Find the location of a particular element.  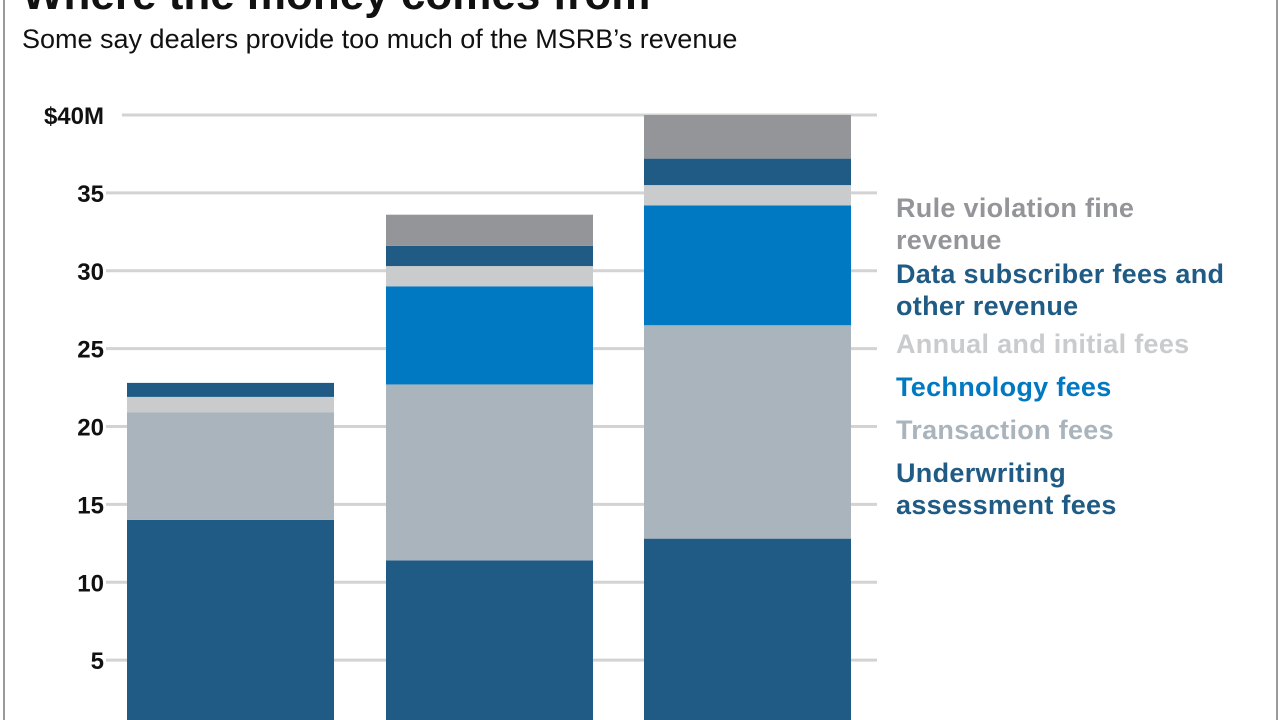

y-tick-label: $40M is located at coordinates (74, 116).